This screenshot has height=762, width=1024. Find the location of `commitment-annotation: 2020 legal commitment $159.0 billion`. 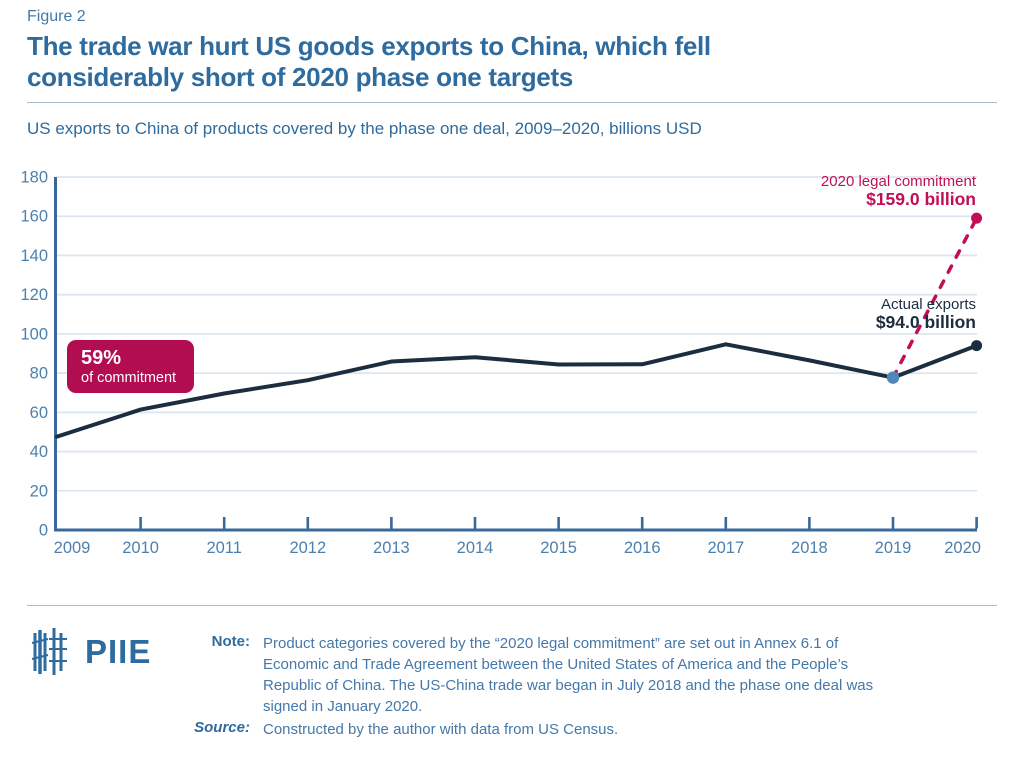

commitment-annotation: 2020 legal commitment $159.0 billion is located at coordinates (898, 191).